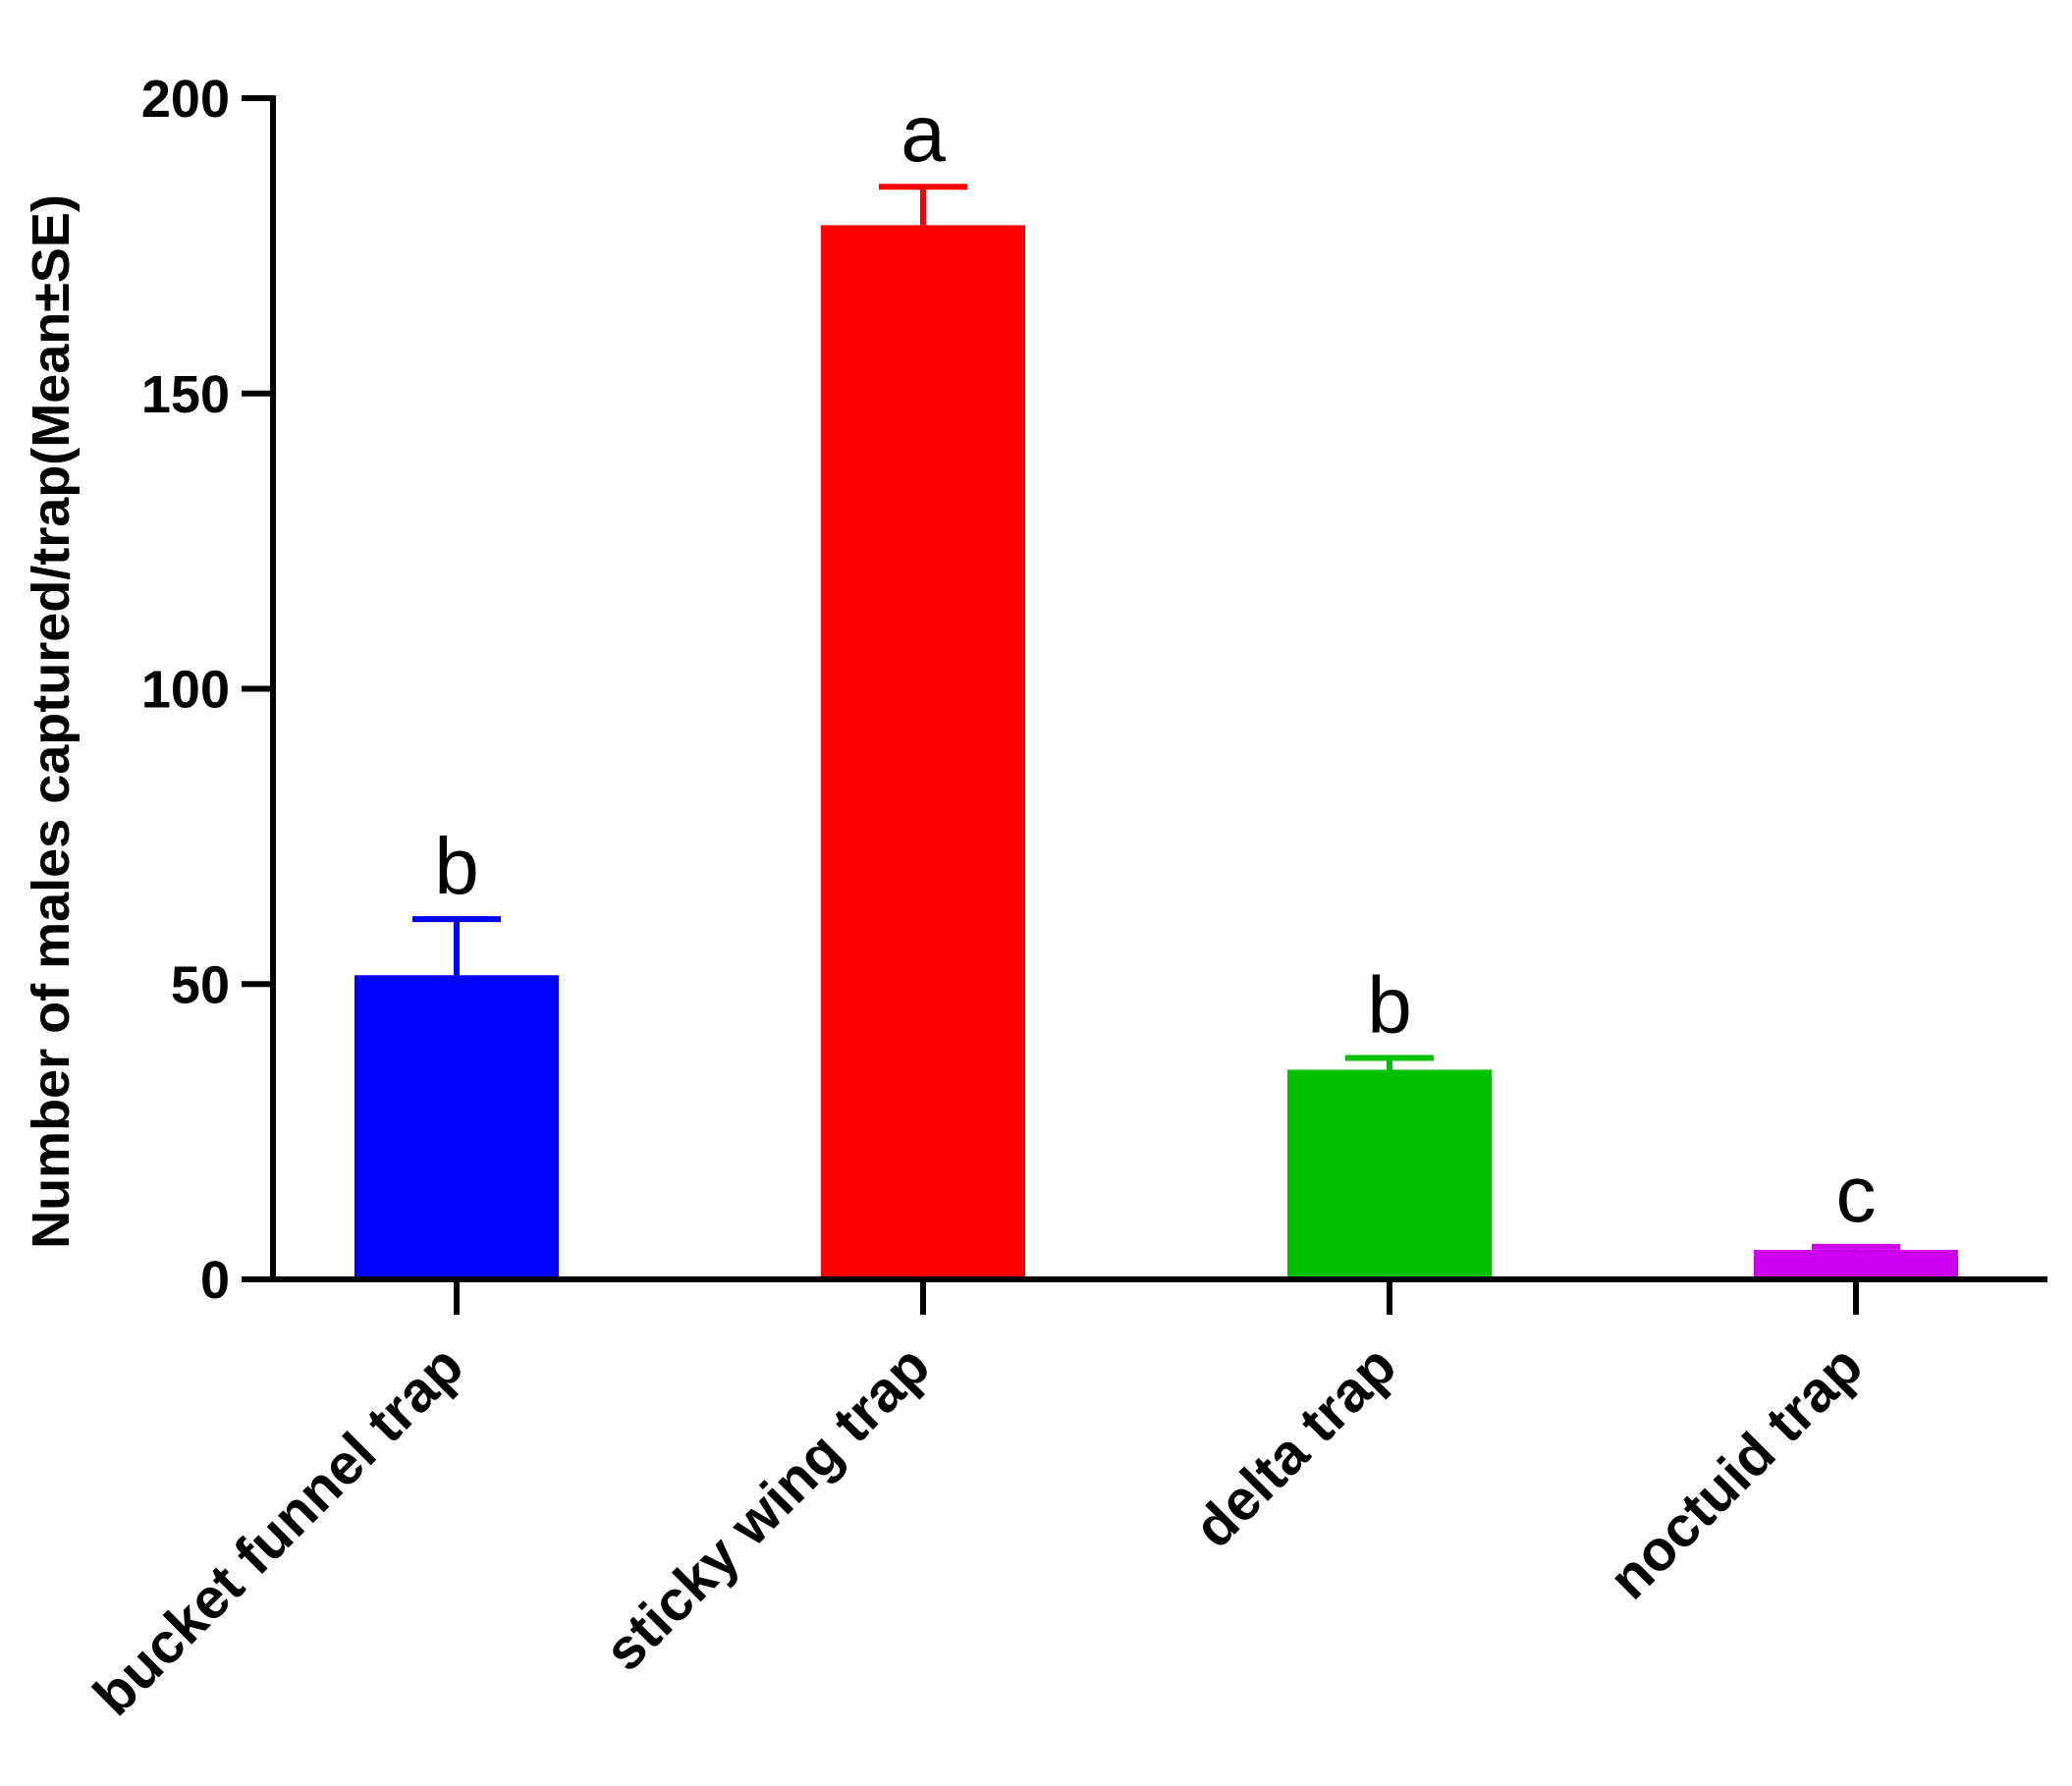  What do you see at coordinates (51, 722) in the screenshot?
I see `y-axis-label: Number of males captured/trap(Mean±SE)` at bounding box center [51, 722].